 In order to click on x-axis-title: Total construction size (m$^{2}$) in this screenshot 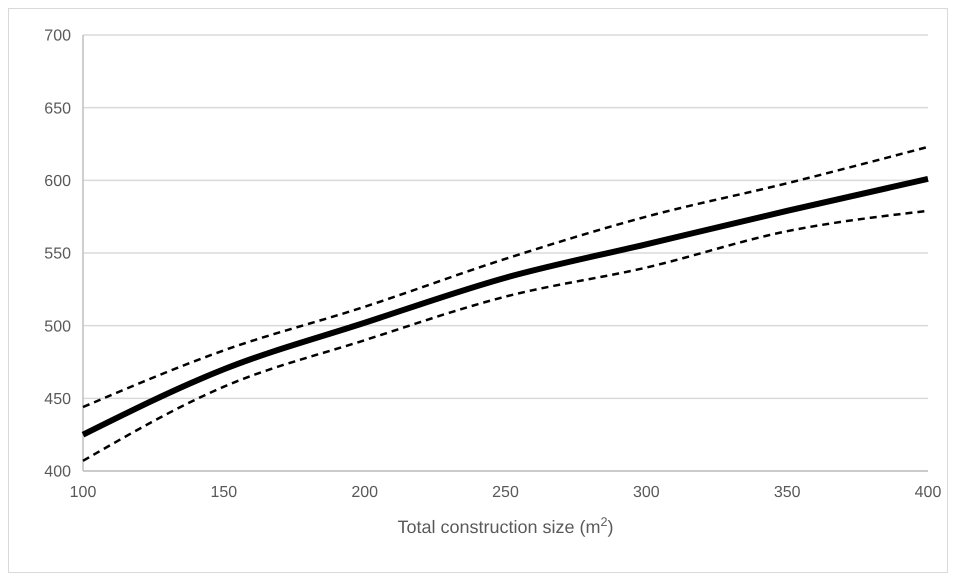, I will do `click(505, 526)`.